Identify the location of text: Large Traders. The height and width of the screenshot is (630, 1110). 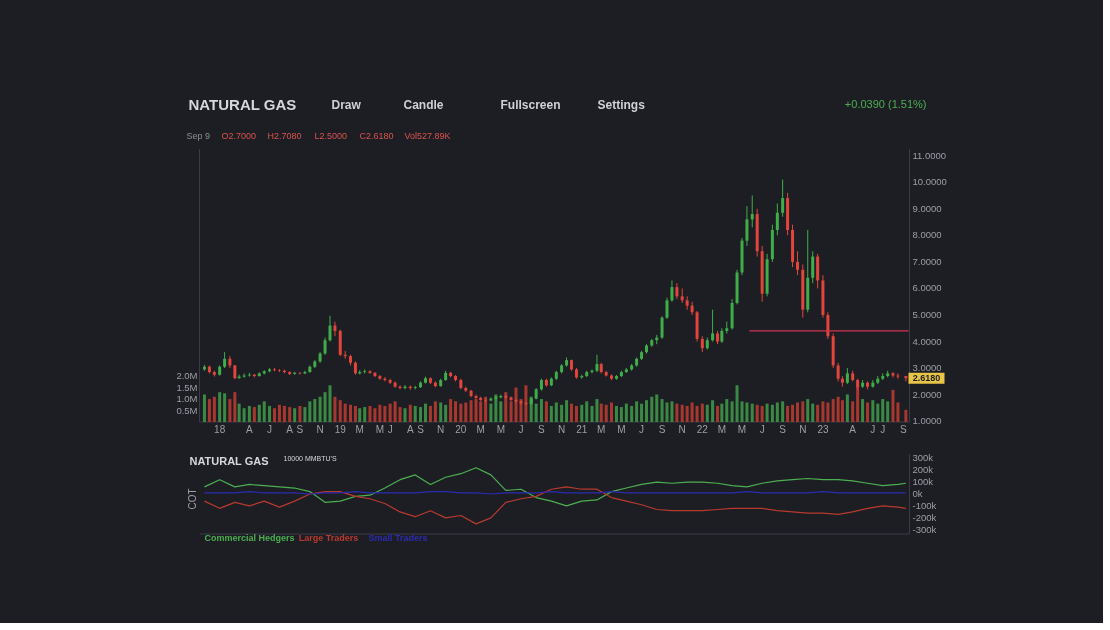
(328, 538).